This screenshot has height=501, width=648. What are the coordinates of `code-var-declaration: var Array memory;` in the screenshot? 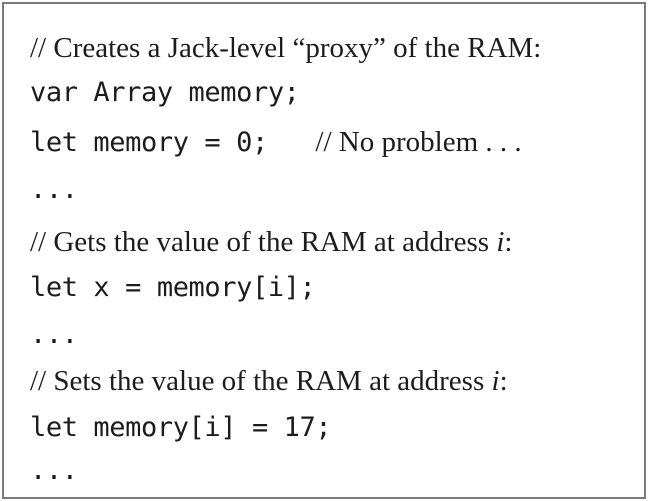 It's located at (165, 92).